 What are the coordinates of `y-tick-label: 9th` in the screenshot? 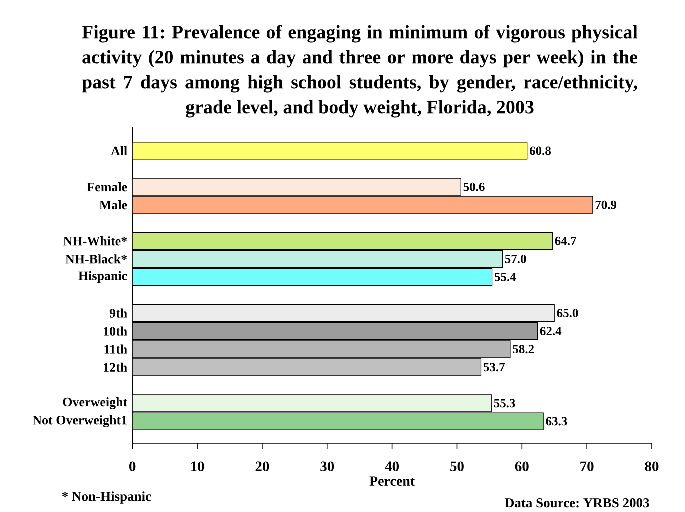 It's located at (119, 313).